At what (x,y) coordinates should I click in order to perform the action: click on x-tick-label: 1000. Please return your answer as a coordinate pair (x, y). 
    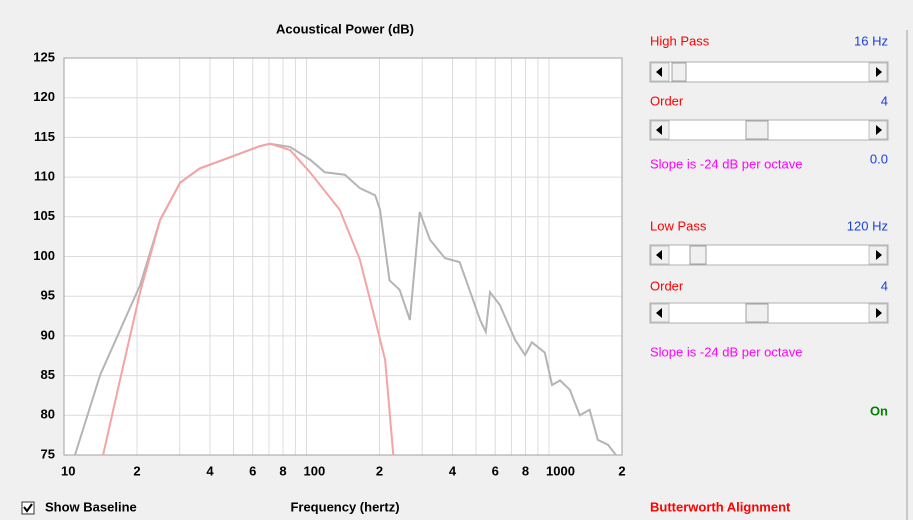
    Looking at the image, I should click on (560, 470).